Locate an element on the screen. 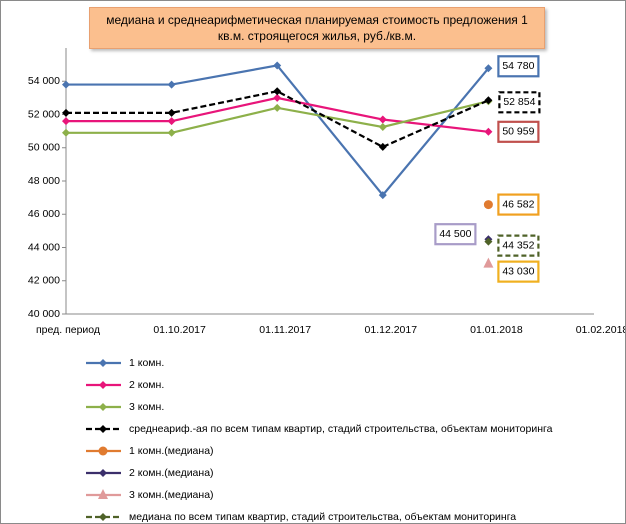  y-tick-label: 54 000 is located at coordinates (44, 81).